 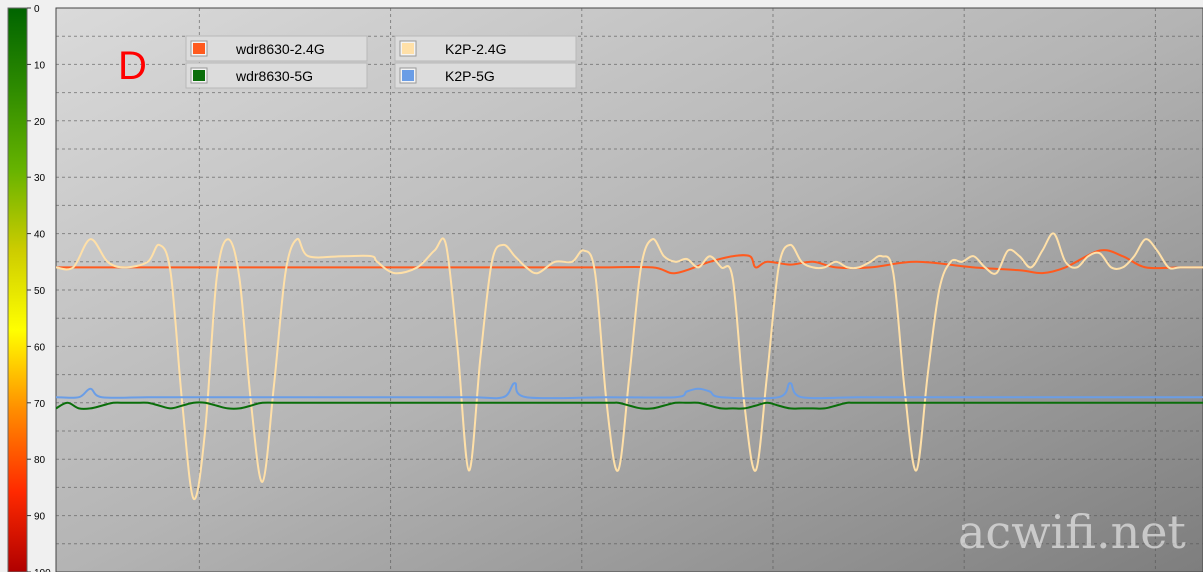 I want to click on legend-item-wdr8630-2-4g: wdr8630-2.4G, so click(x=276, y=48).